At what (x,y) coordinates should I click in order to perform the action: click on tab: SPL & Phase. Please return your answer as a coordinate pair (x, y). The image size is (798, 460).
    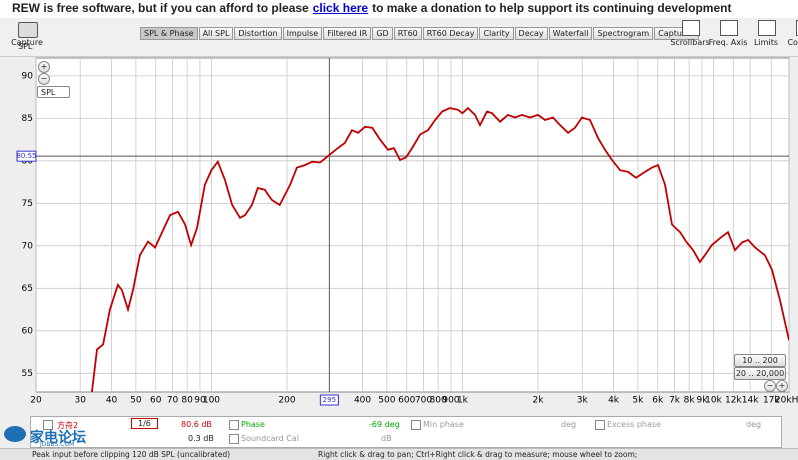
    Looking at the image, I should click on (169, 33).